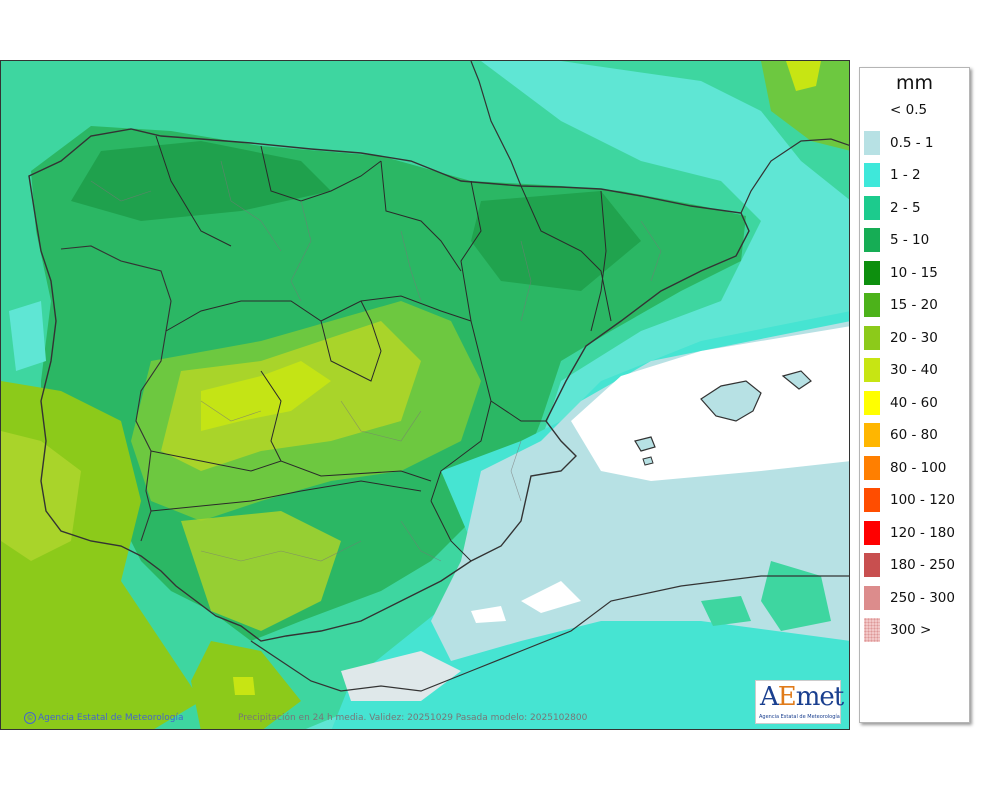 Image resolution: width=1000 pixels, height=790 pixels. I want to click on legend-label: 30 - 40, so click(914, 370).